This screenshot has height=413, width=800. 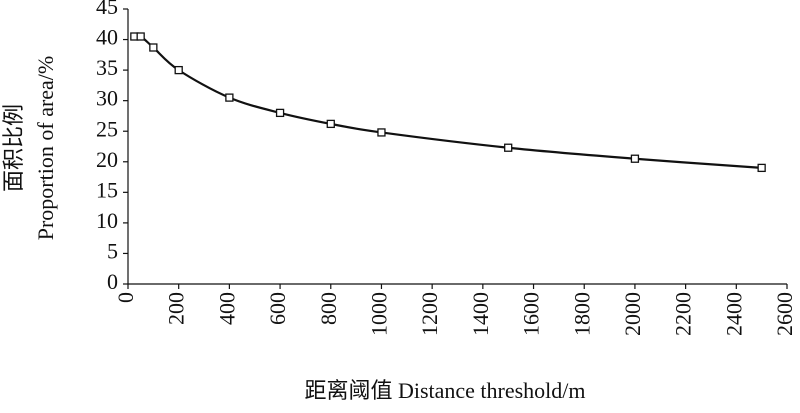 What do you see at coordinates (45, 148) in the screenshot?
I see `y-axis-label: Proportion of area/%` at bounding box center [45, 148].